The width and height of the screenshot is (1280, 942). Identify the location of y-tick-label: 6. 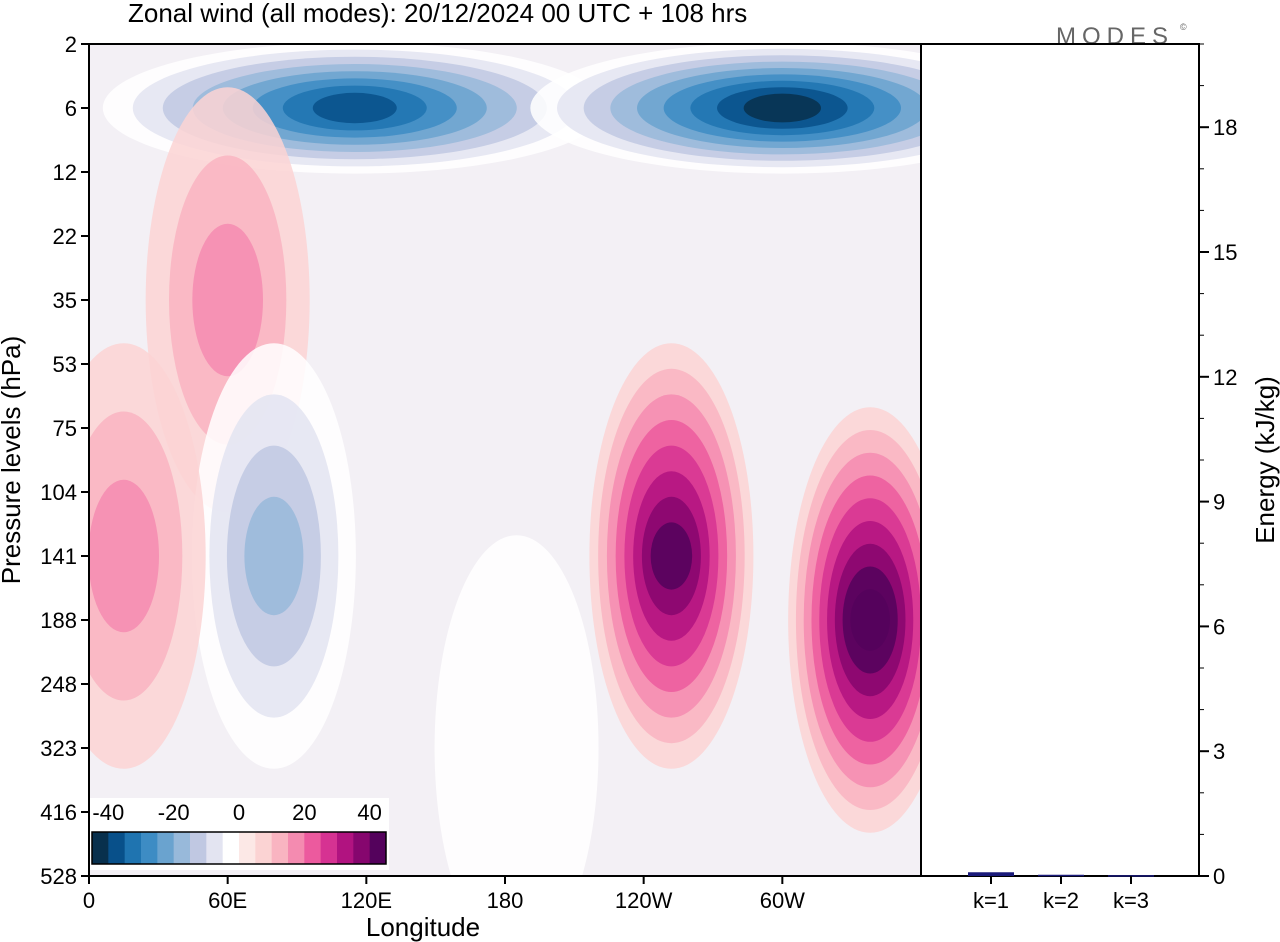
(71, 108).